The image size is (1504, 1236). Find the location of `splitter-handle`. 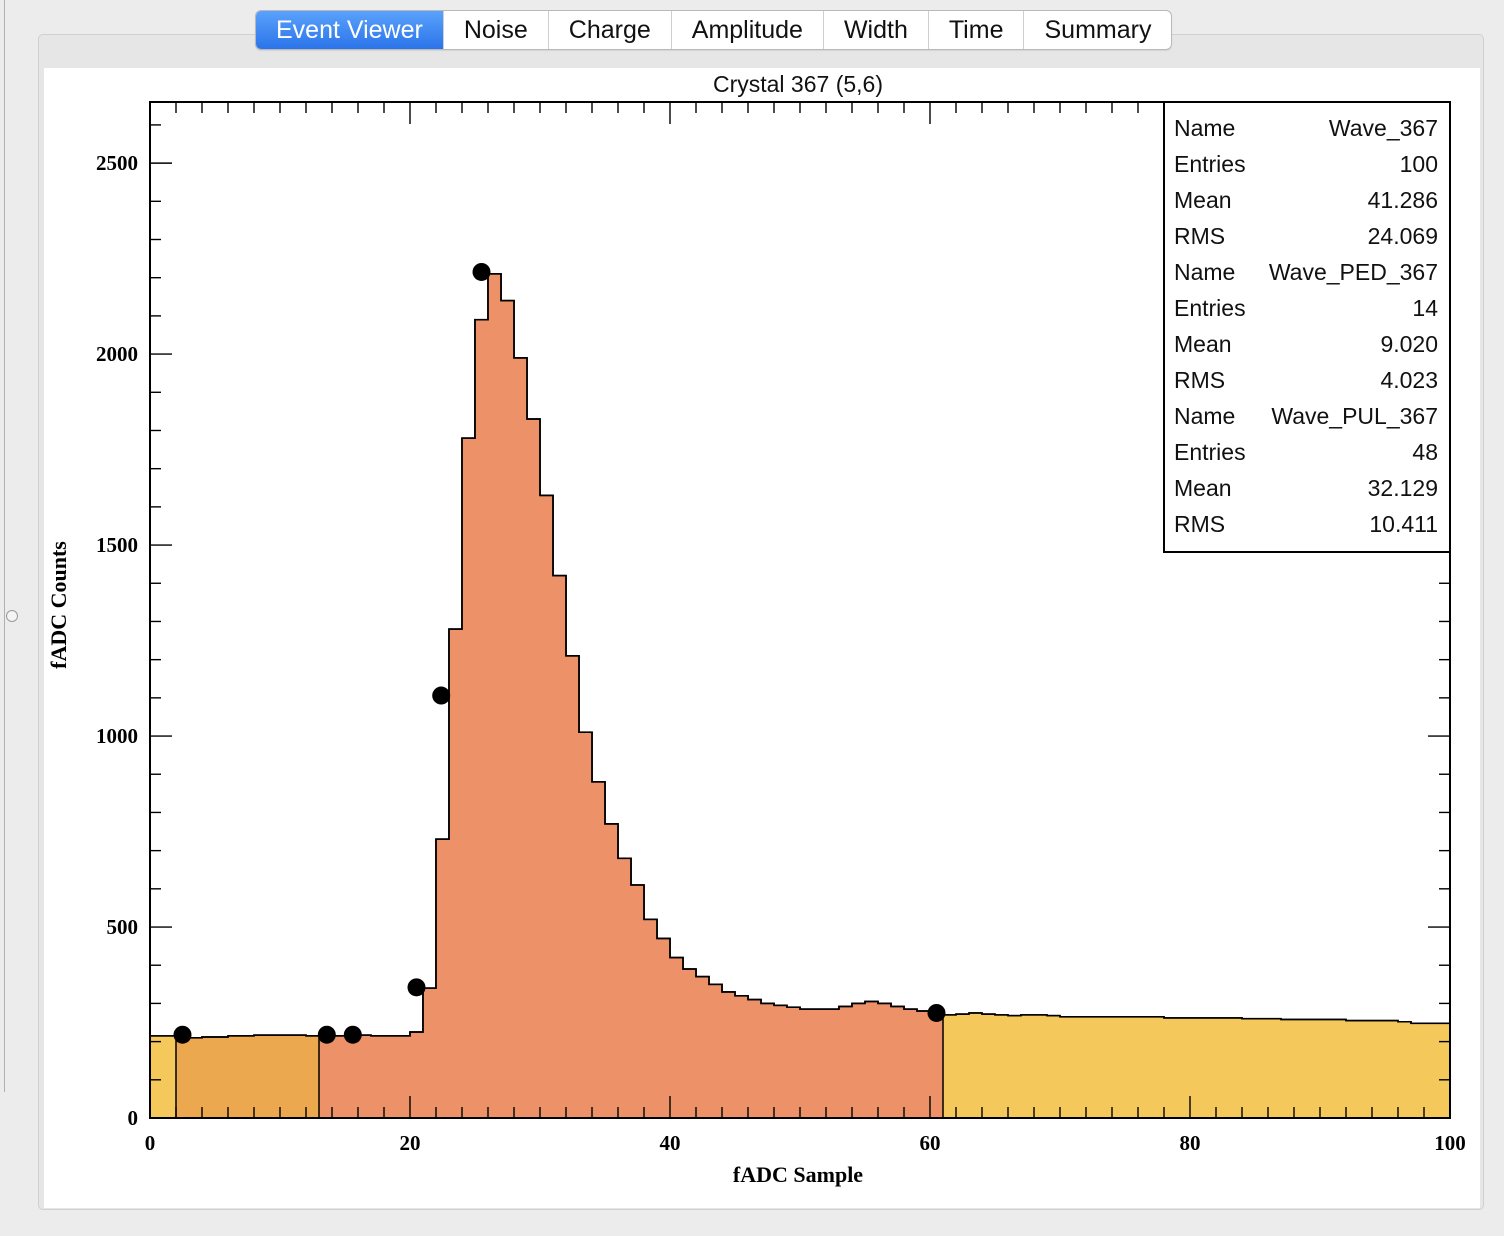

splitter-handle is located at coordinates (12, 616).